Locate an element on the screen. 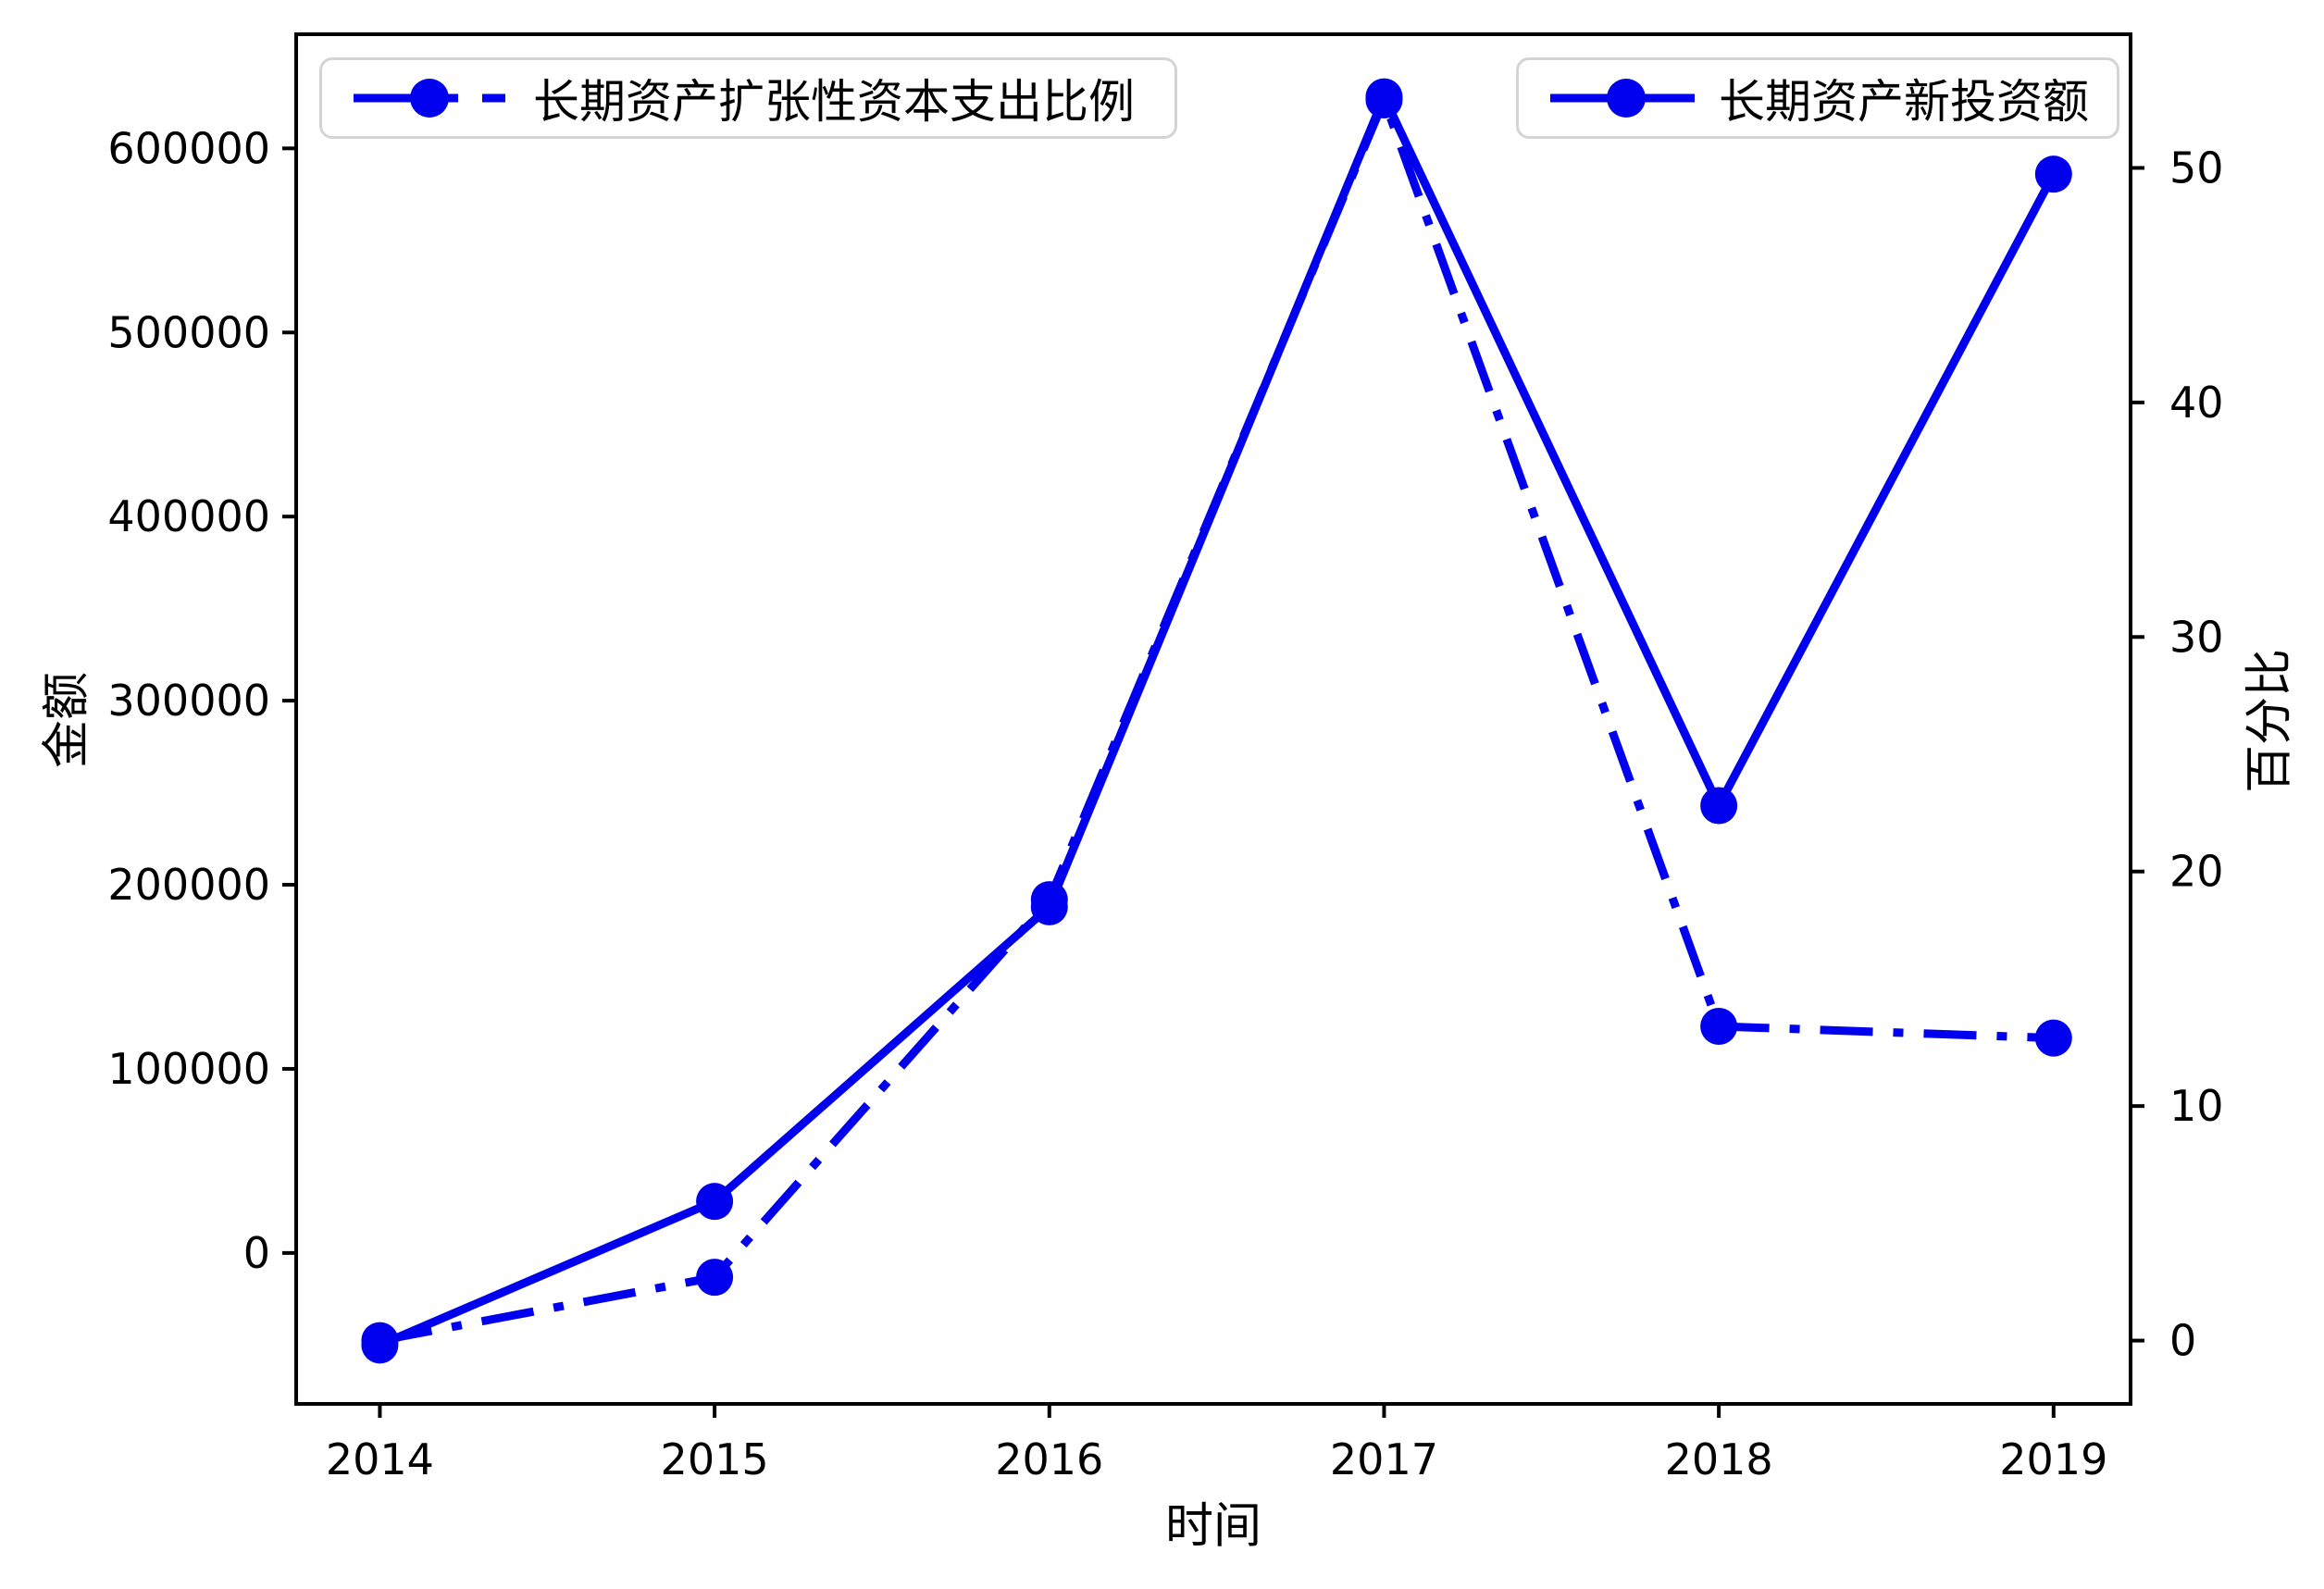  y-axis-right-ticks: 0 10 20 30 40 50 is located at coordinates (2177, 754).